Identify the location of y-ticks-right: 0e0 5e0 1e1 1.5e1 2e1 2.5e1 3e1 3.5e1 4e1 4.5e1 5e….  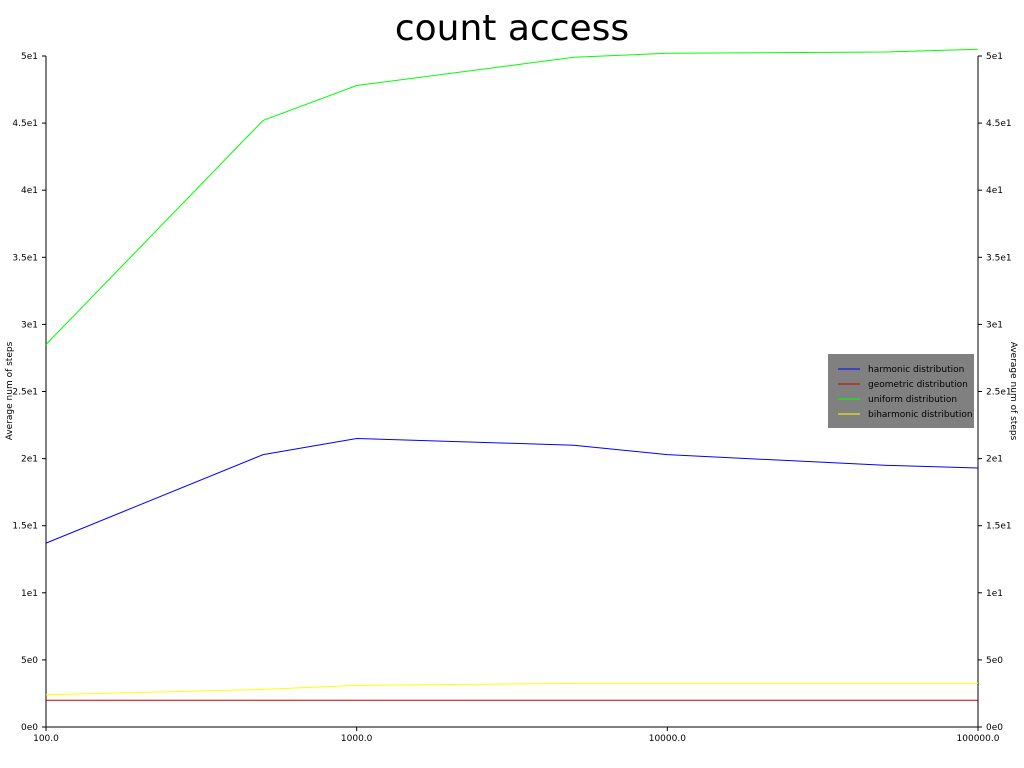
(995, 392).